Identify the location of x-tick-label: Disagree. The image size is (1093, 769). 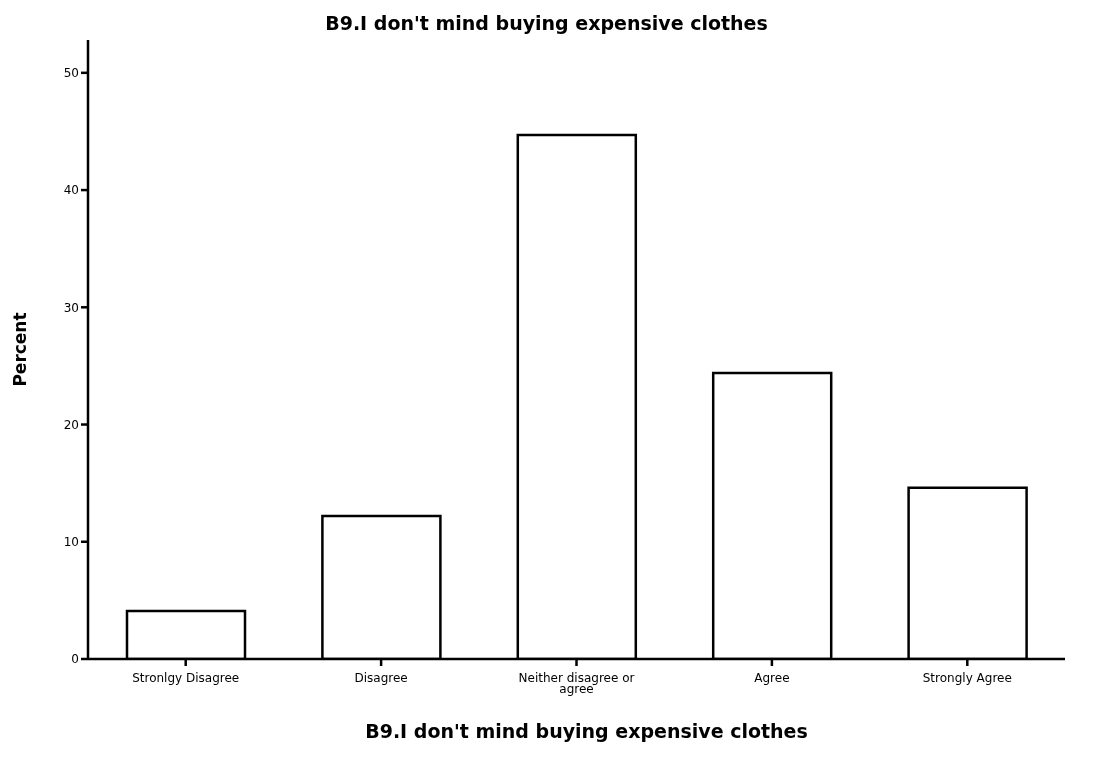
(381, 678).